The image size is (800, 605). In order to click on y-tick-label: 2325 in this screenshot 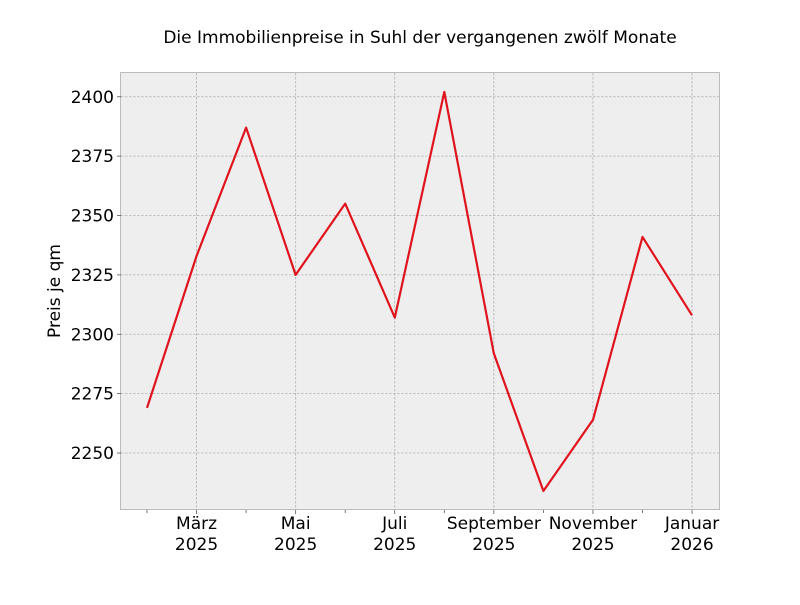, I will do `click(92, 276)`.